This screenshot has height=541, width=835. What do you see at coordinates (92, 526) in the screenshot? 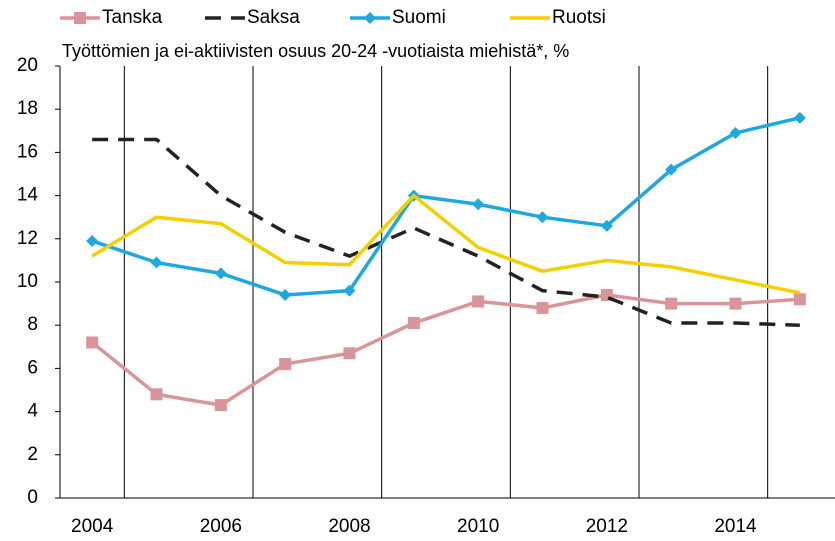
I see `x-tick-label: 2004` at bounding box center [92, 526].